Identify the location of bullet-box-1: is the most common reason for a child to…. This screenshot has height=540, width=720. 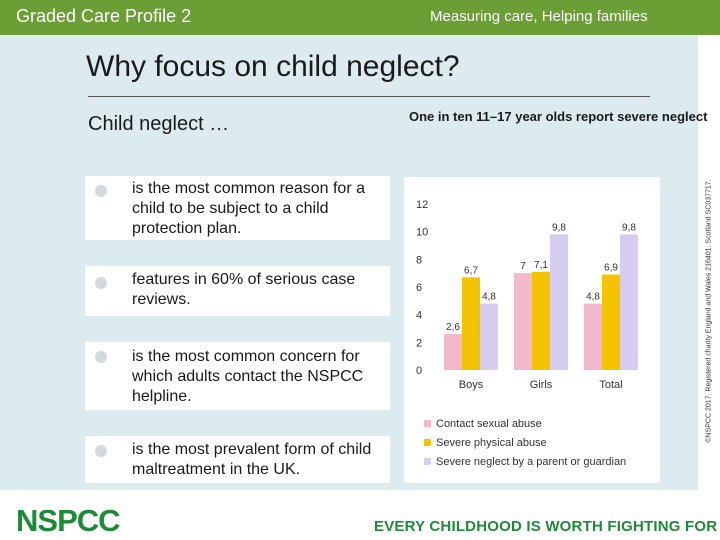
(237, 208).